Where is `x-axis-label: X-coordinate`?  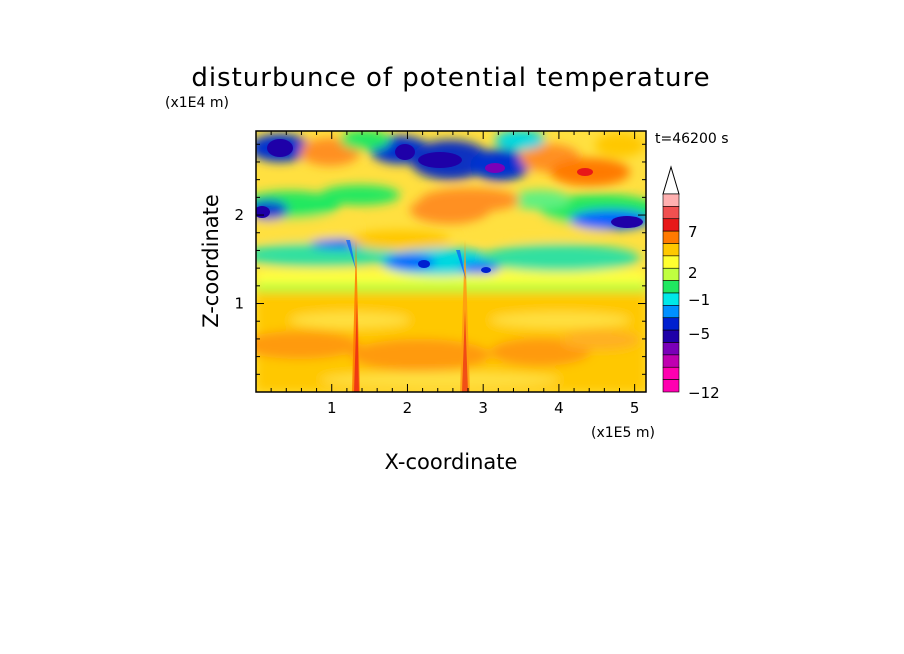
x-axis-label: X-coordinate is located at coordinates (451, 462).